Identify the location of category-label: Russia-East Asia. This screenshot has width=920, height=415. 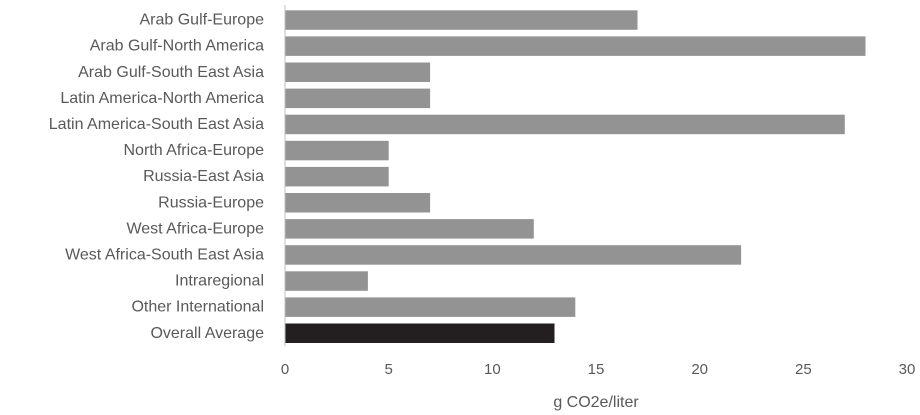
(203, 176).